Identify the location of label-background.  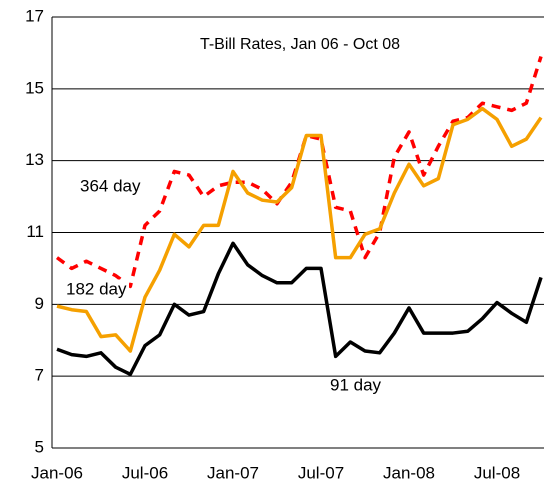
(96, 289).